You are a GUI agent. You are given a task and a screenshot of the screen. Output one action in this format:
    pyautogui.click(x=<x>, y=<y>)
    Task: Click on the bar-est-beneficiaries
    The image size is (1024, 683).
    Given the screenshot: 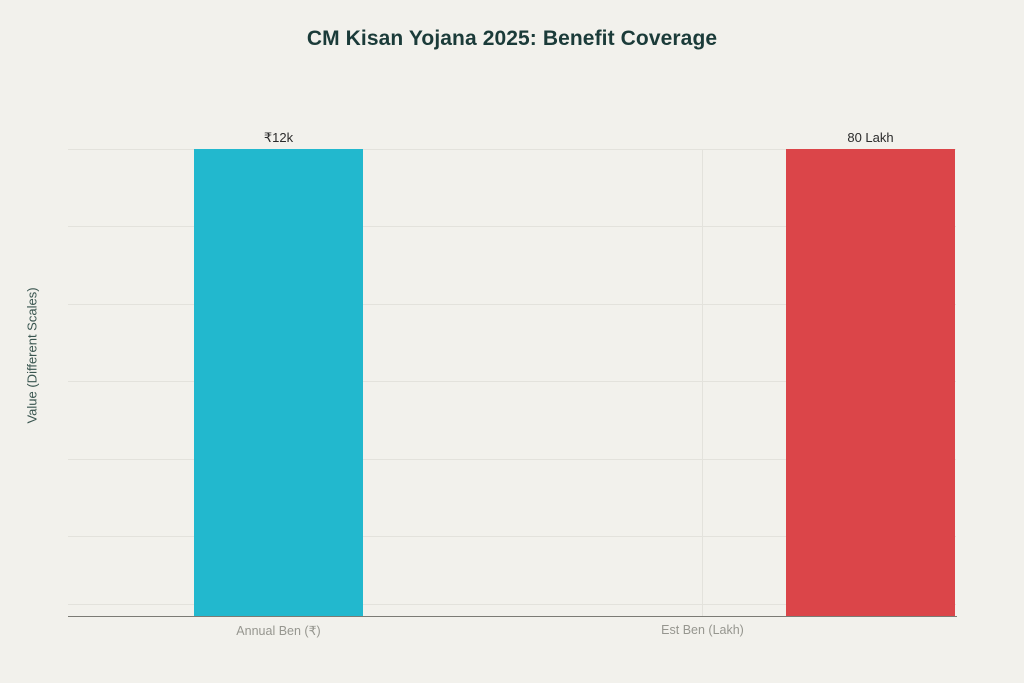 What is the action you would take?
    pyautogui.click(x=870, y=382)
    